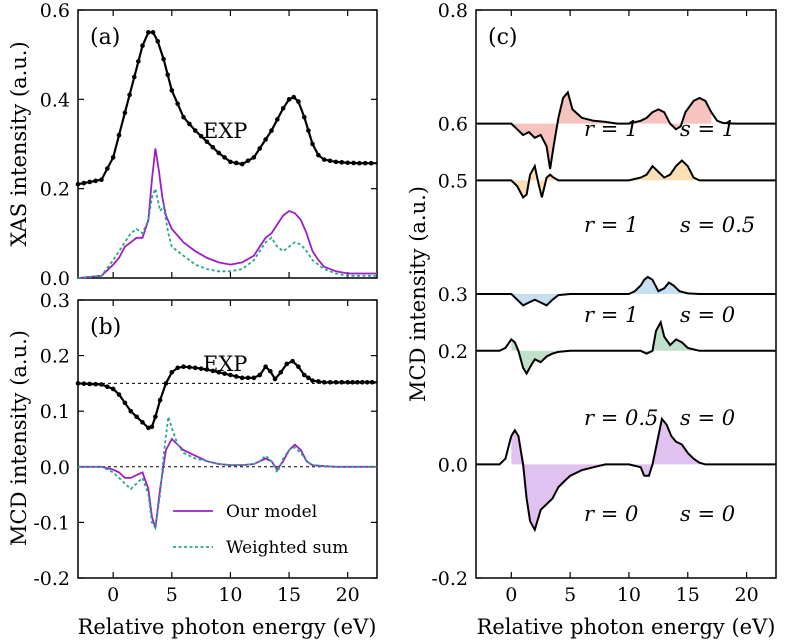  Describe the element at coordinates (105, 37) in the screenshot. I see `panel-label: (a)` at that location.